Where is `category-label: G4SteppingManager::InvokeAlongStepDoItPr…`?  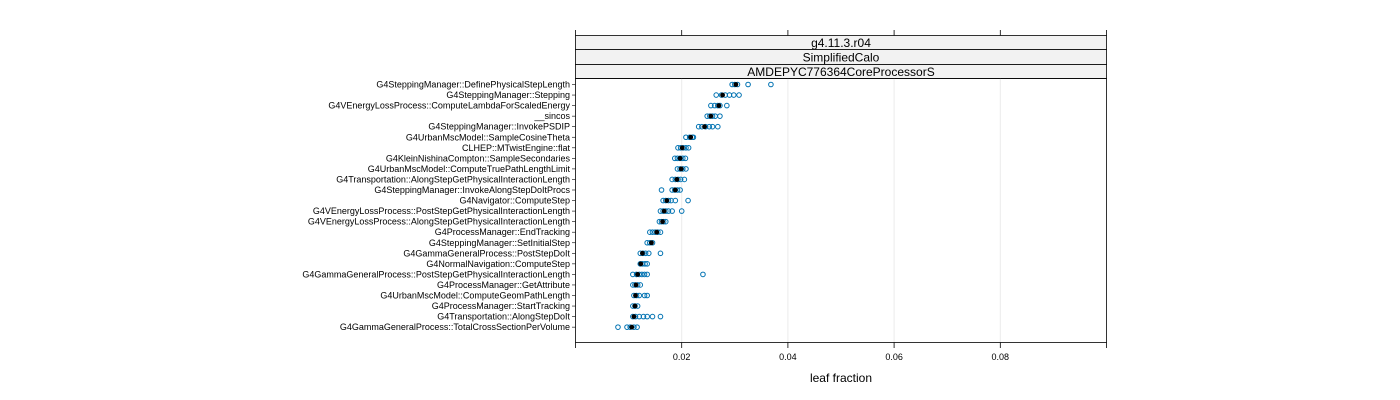 category-label: G4SteppingManager::InvokeAlongStepDoItPr… is located at coordinates (472, 190).